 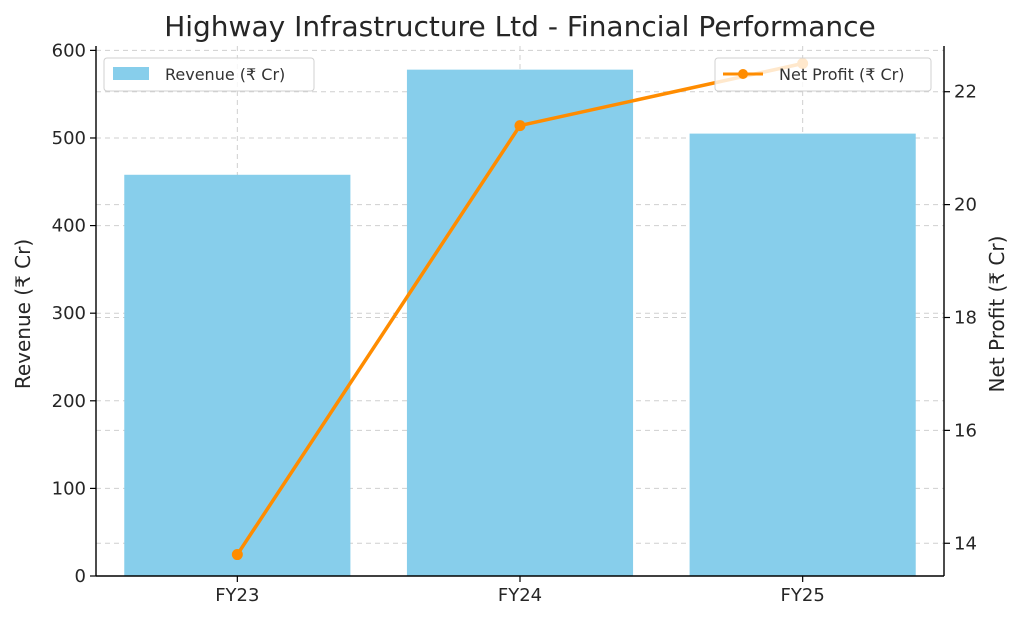 What do you see at coordinates (69, 401) in the screenshot?
I see `left-tick-label-200: 200` at bounding box center [69, 401].